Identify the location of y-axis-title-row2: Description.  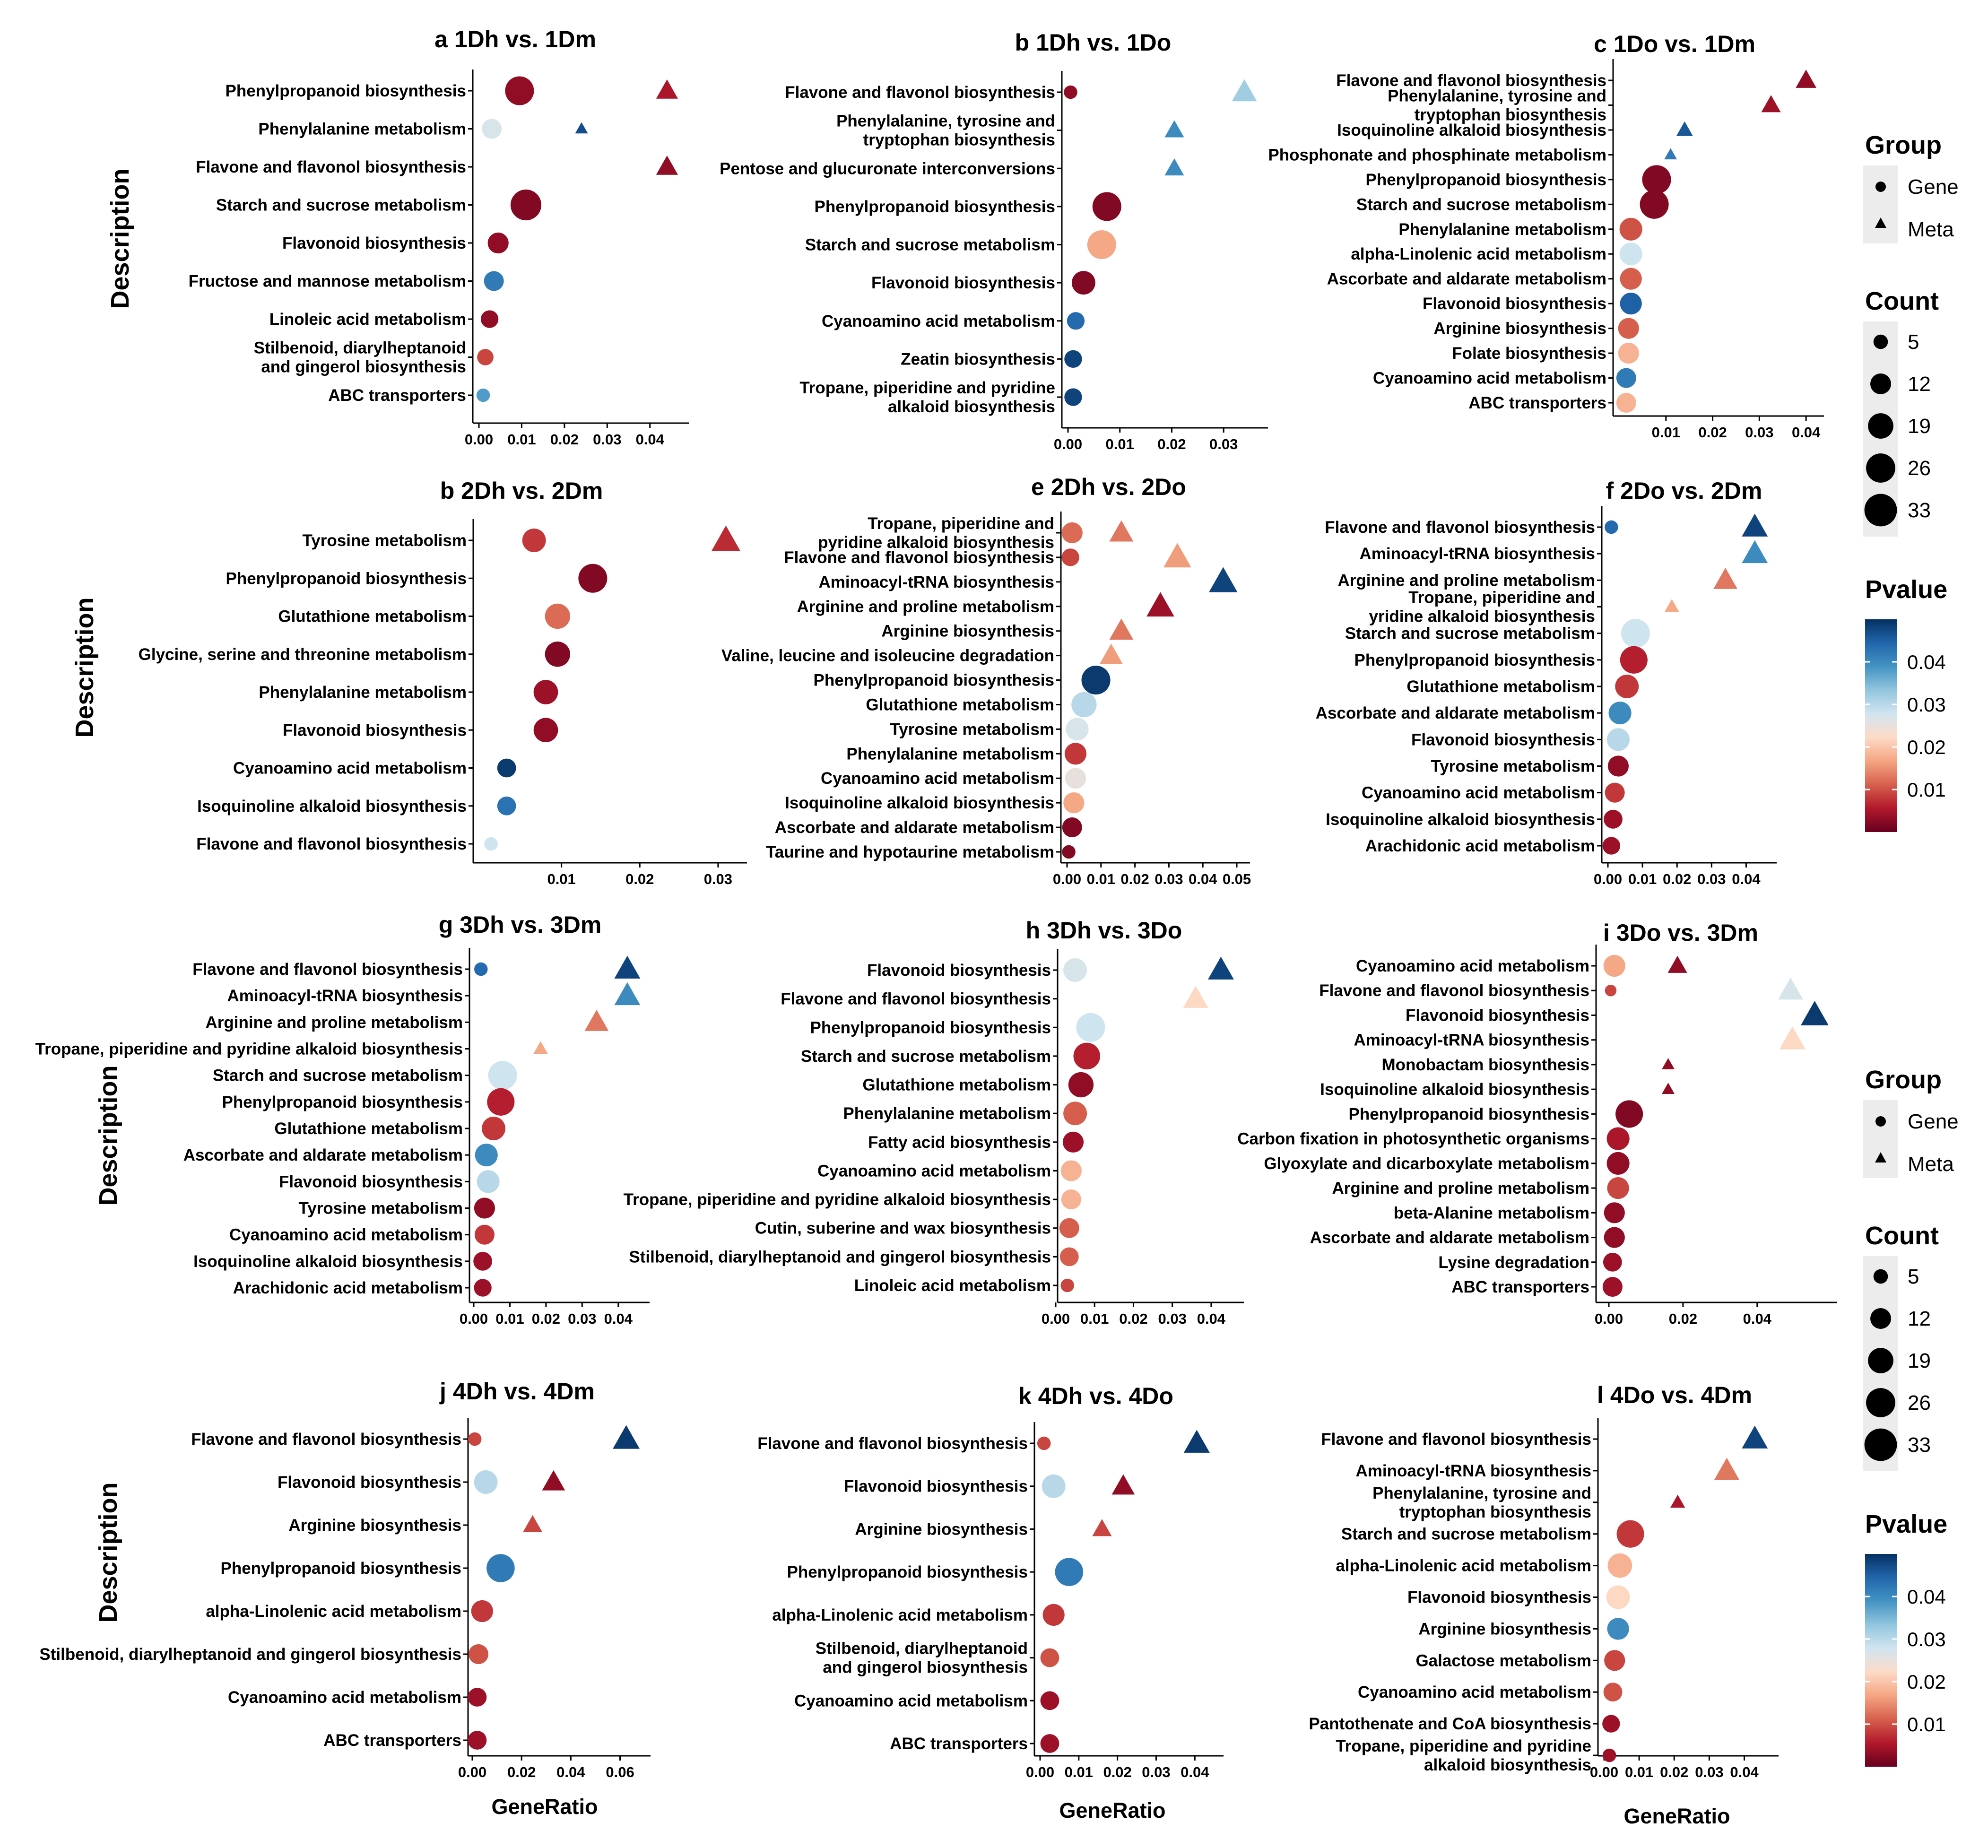
(85, 667).